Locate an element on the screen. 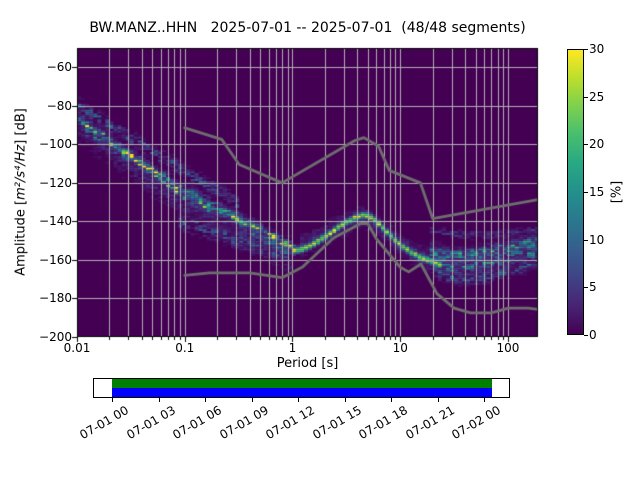  y-tick-label: −60 is located at coordinates (59, 67).